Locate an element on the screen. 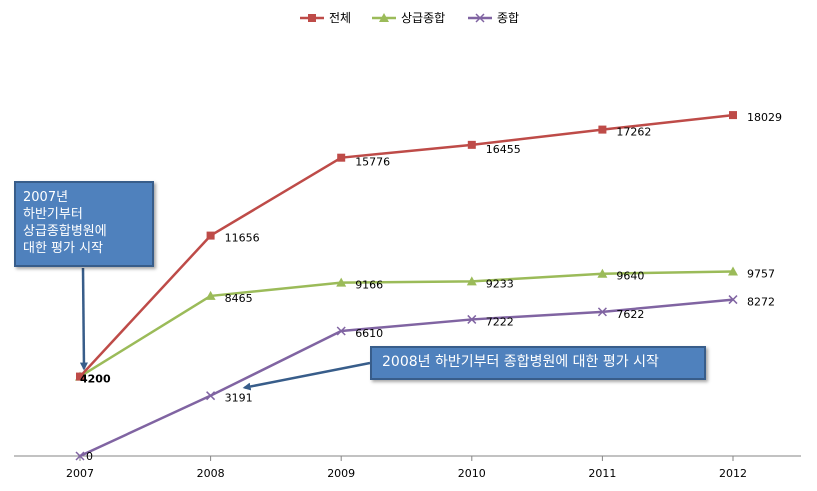 This screenshot has width=817, height=491. data-label: 9233 is located at coordinates (500, 283).